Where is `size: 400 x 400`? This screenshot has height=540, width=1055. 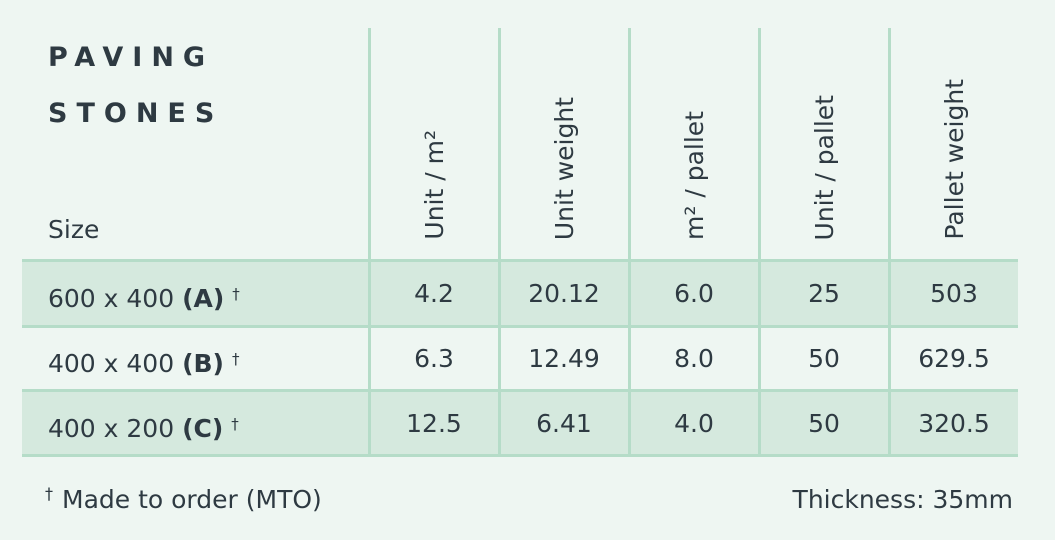
size: 400 x 400 is located at coordinates (111, 363).